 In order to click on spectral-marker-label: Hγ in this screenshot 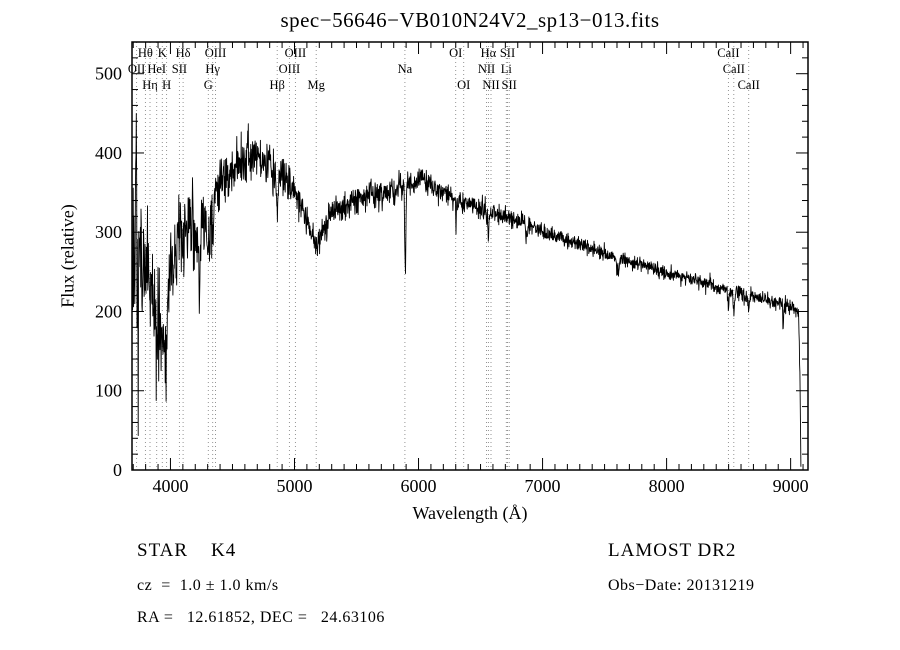, I will do `click(212, 69)`.